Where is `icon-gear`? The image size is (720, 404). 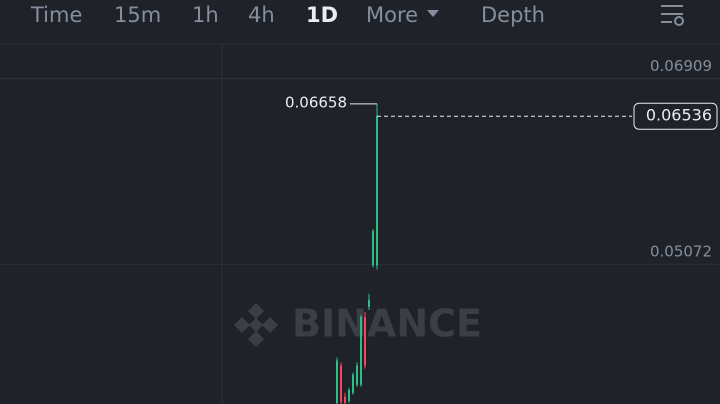 icon-gear is located at coordinates (679, 21).